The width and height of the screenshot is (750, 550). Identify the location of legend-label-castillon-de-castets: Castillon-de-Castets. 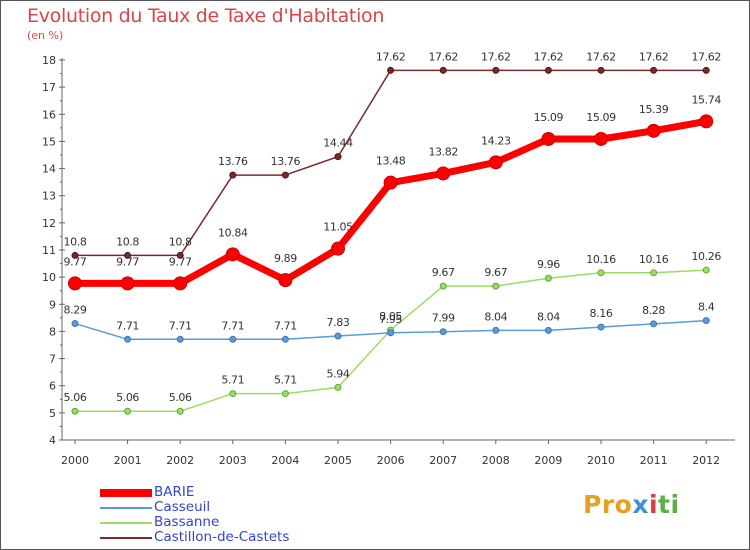
(222, 537).